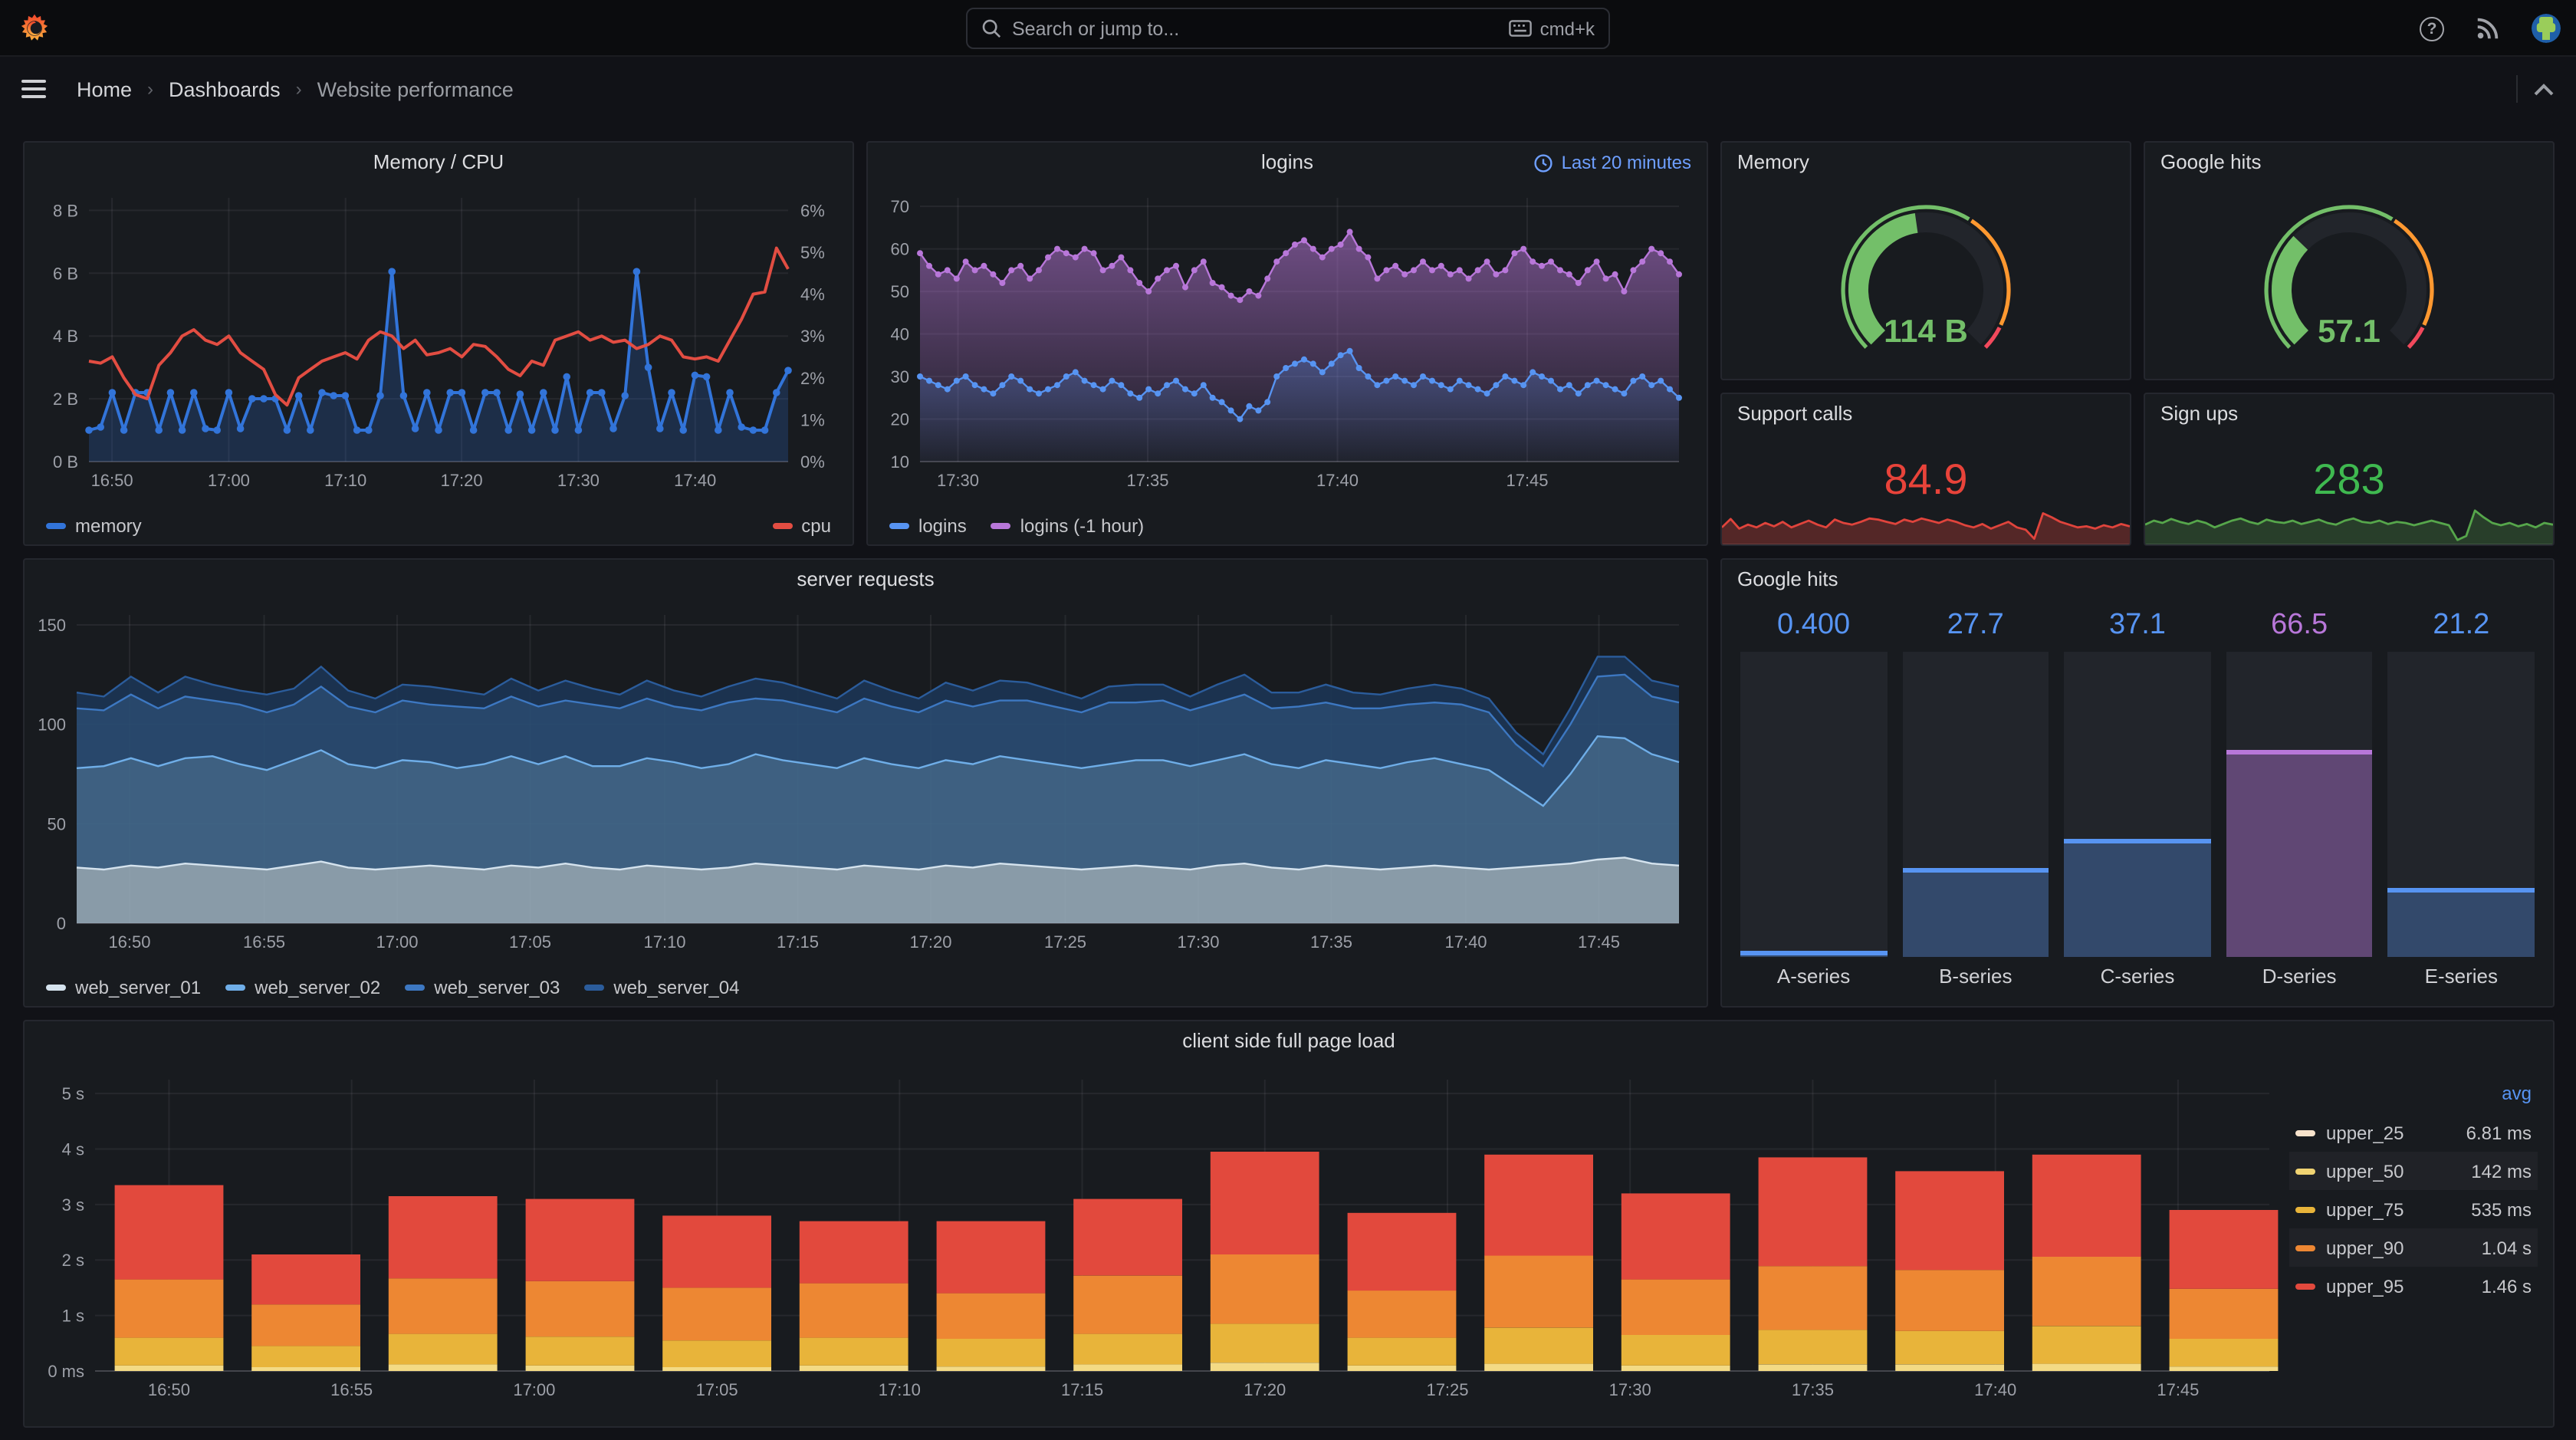  What do you see at coordinates (1814, 625) in the screenshot?
I see `bar-gauge-value: 0.400` at bounding box center [1814, 625].